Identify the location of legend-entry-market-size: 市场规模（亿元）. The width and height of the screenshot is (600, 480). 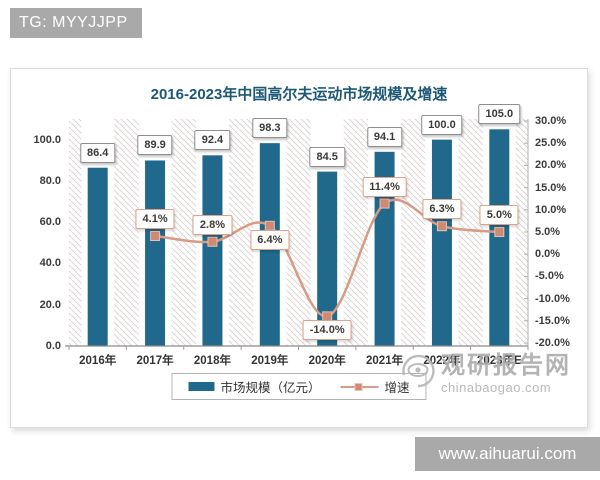
(254, 386).